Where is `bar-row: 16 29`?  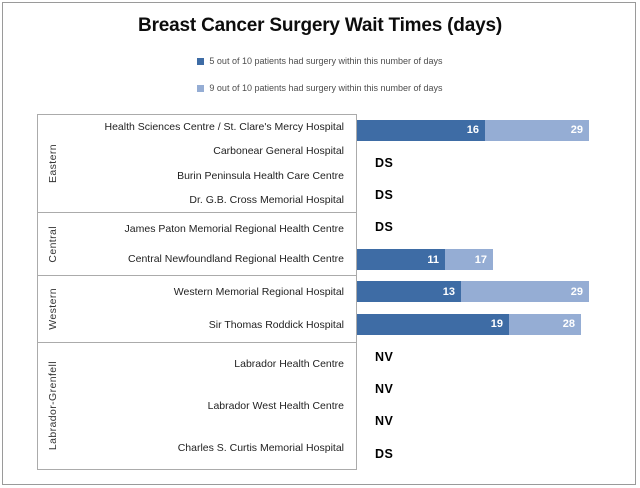
bar-row: 16 29 is located at coordinates (496, 130).